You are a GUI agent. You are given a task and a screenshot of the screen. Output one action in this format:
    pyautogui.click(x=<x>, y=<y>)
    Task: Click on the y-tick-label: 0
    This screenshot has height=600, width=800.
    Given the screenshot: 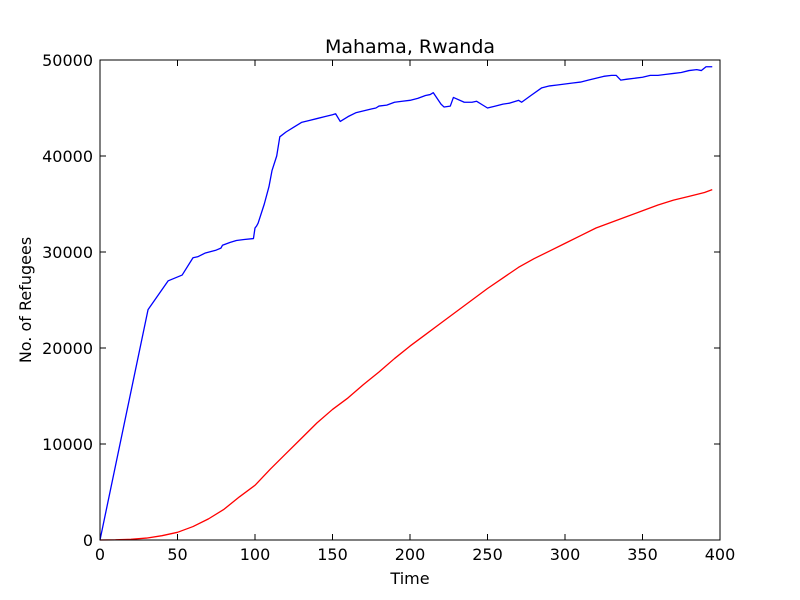 What is the action you would take?
    pyautogui.click(x=88, y=540)
    